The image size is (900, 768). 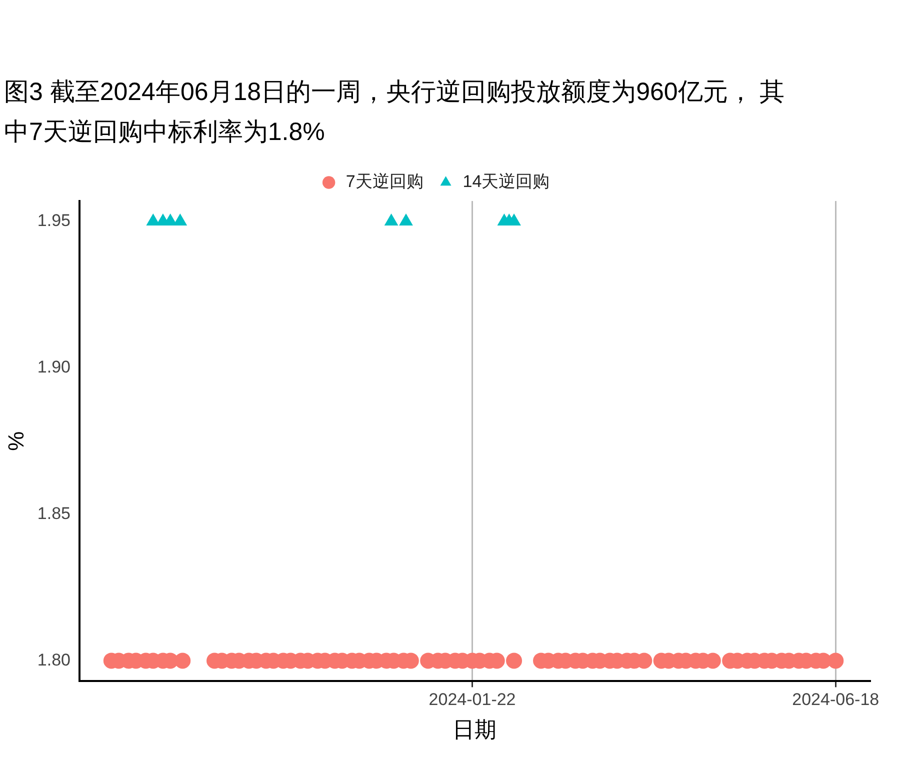 I want to click on legend-label: 7天逆回购, so click(x=385, y=182).